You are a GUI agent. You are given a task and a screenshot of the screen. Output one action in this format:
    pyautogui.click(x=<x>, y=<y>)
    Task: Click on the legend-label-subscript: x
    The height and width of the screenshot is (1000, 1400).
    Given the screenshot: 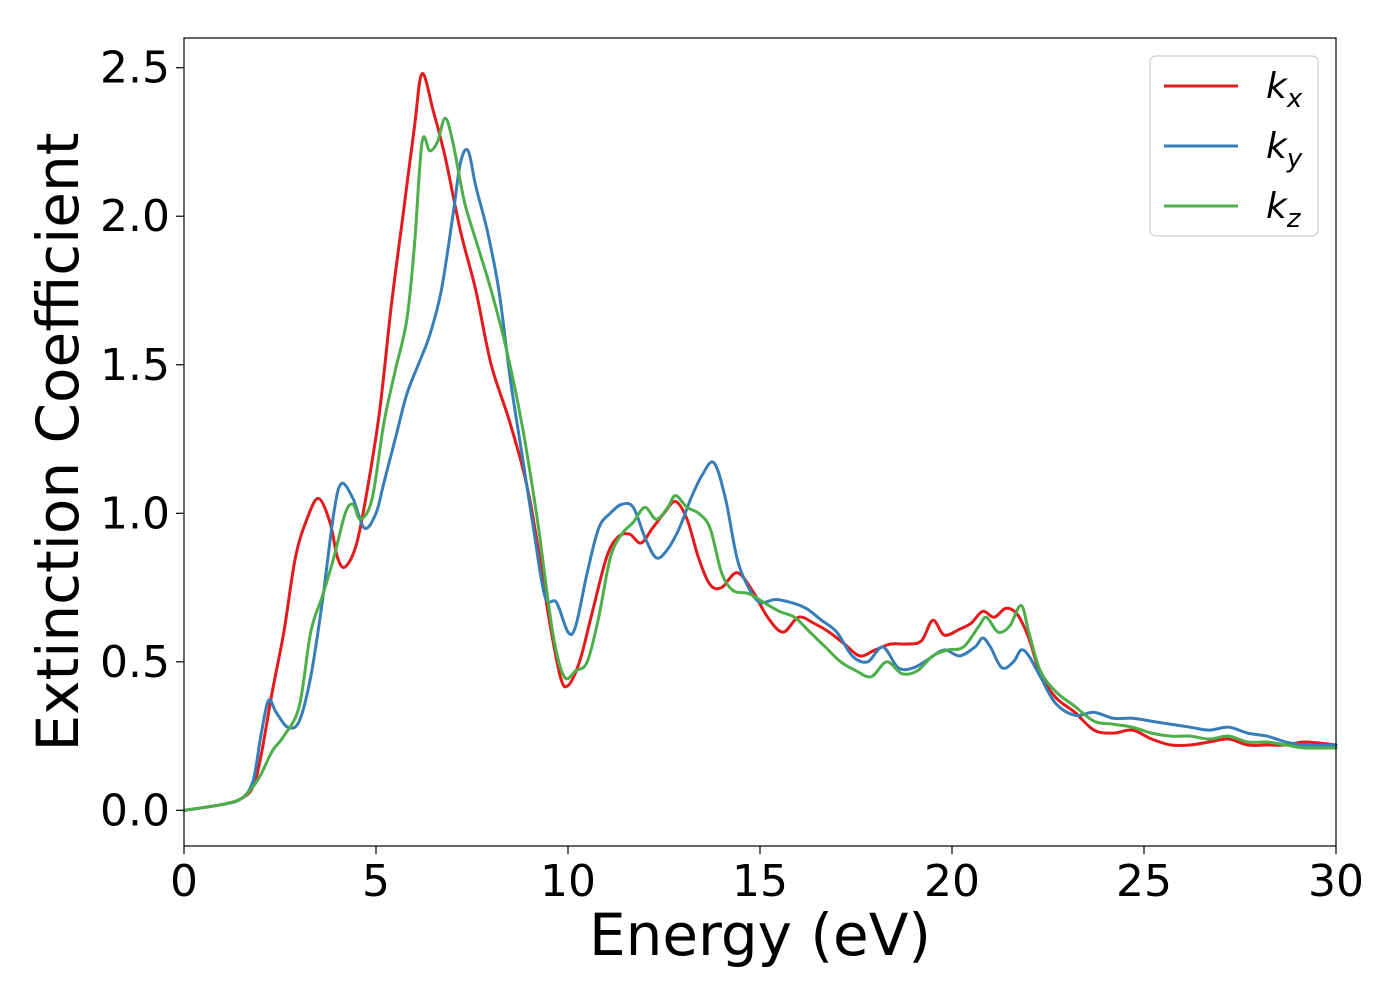 What is the action you would take?
    pyautogui.click(x=1294, y=99)
    